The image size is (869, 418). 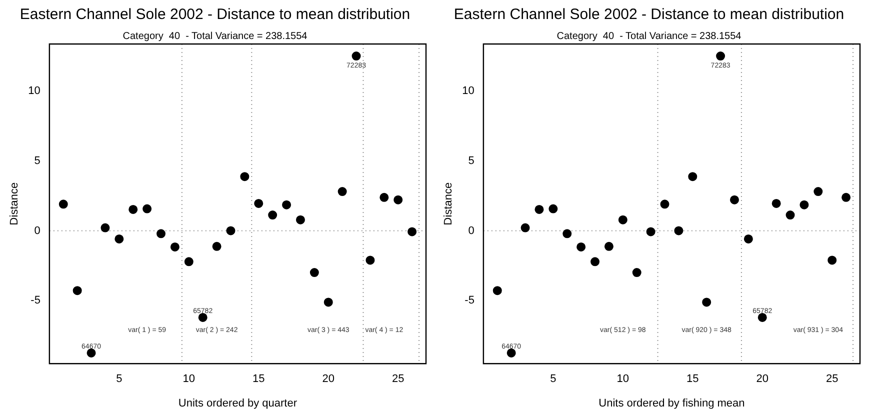 I want to click on x-axis-title: Units ordered by quarter, so click(x=238, y=403).